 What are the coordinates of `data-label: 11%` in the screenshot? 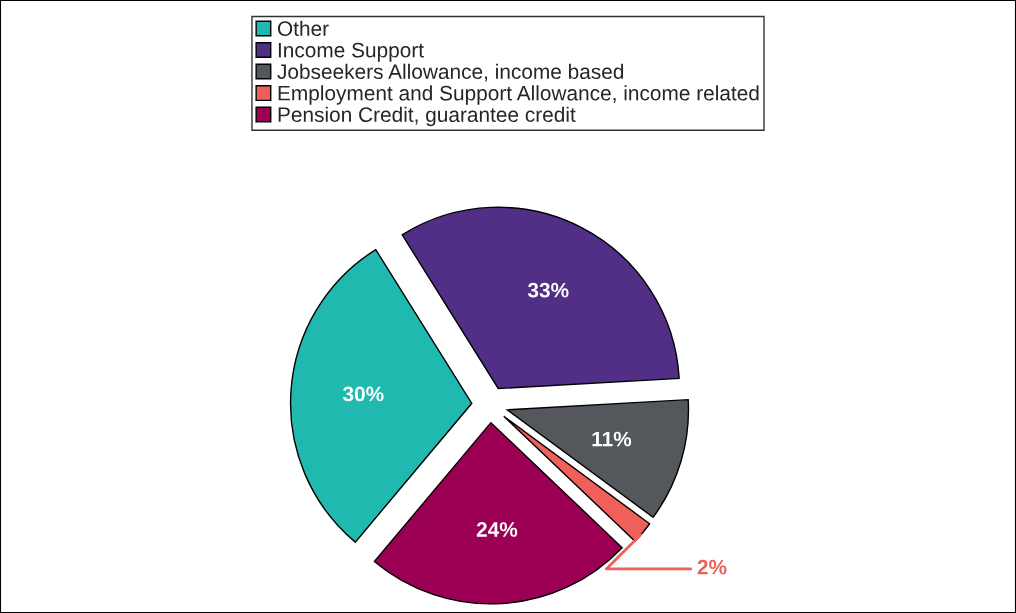 It's located at (612, 439).